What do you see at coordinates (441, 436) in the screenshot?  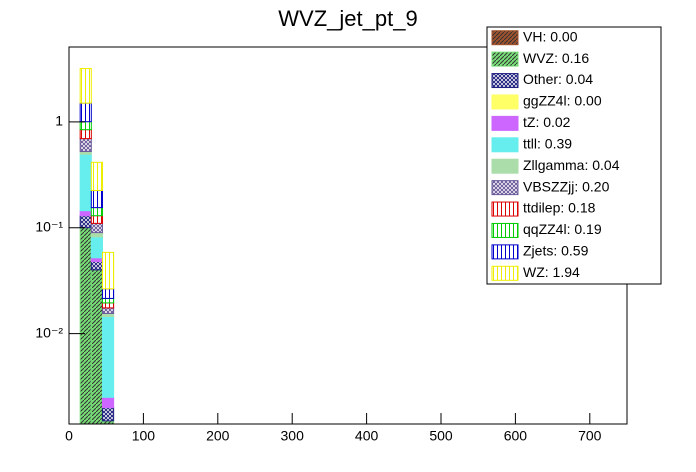 I see `x-tick-label: 500` at bounding box center [441, 436].